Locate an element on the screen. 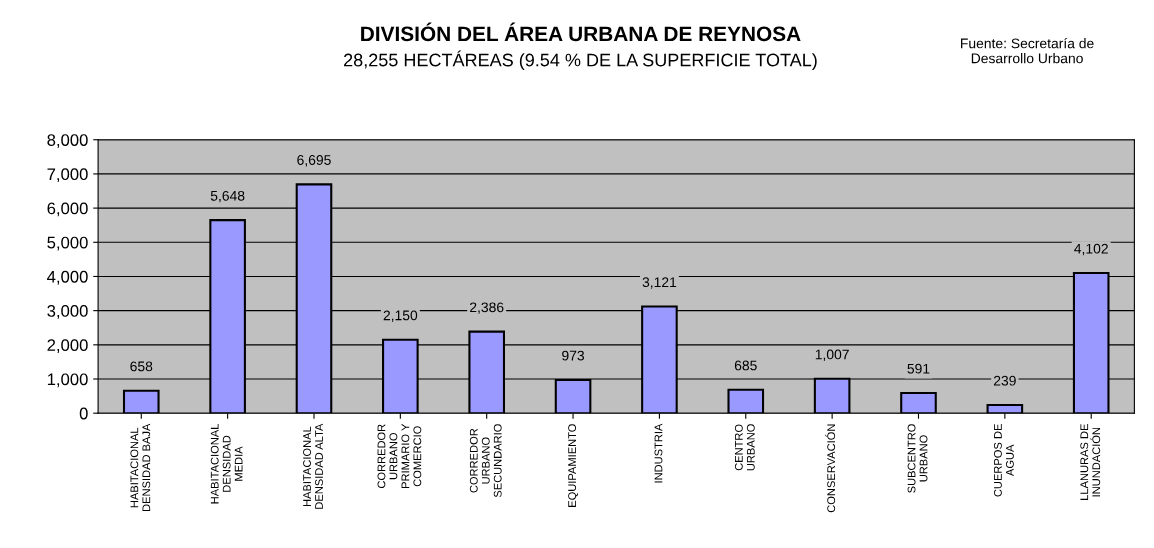 The height and width of the screenshot is (548, 1154). x-tick-label: HABITACIONAL DENSIDAD BAJA is located at coordinates (140, 467).